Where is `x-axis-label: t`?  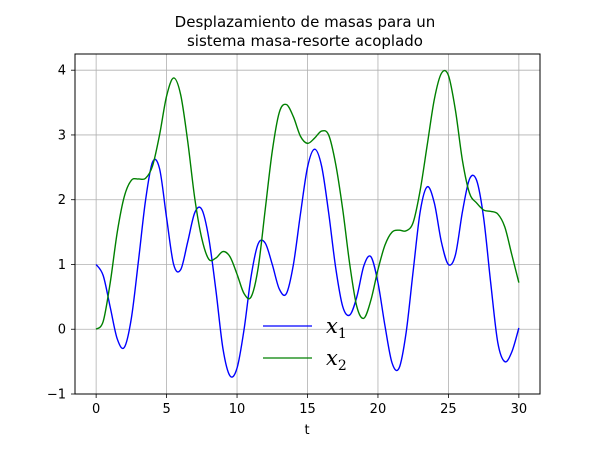 x-axis-label: t is located at coordinates (306, 430).